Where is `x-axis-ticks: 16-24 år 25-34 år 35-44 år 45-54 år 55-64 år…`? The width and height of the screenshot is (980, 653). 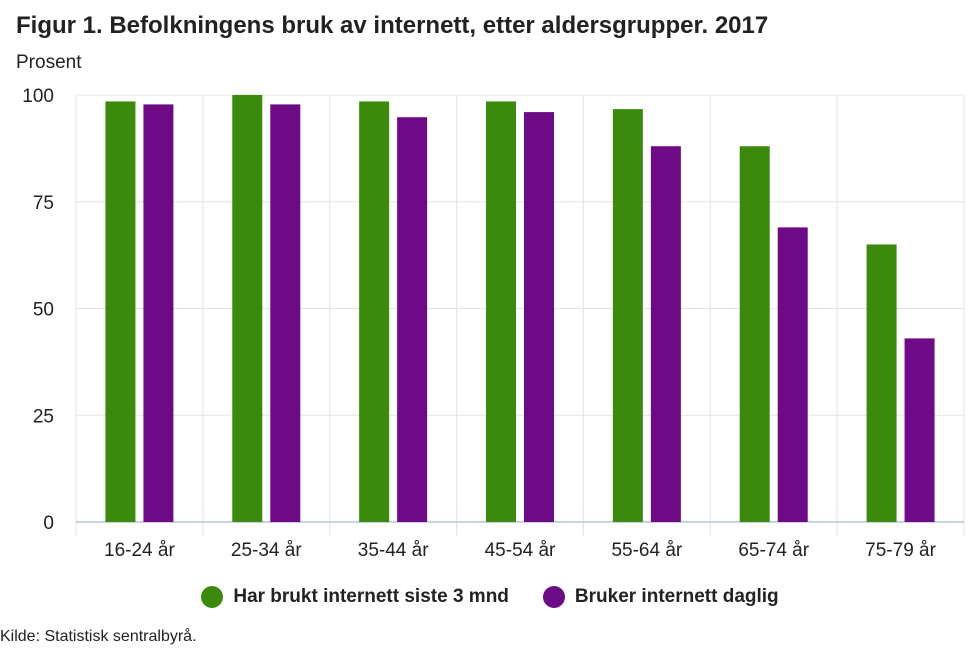
x-axis-ticks: 16-24 år 25-34 år 35-44 år 45-54 år 55-64 år… is located at coordinates (520, 550).